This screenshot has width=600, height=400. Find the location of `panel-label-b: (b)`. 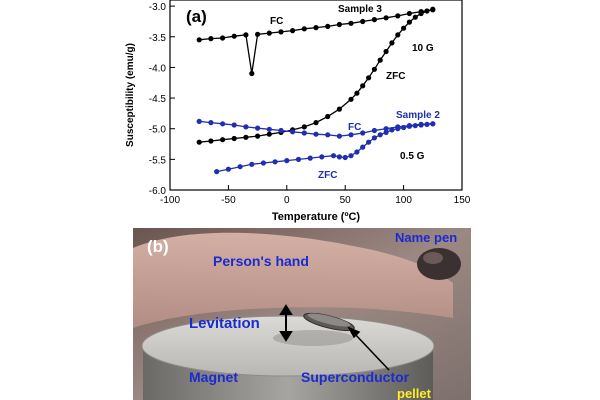

panel-label-b: (b) is located at coordinates (158, 246).